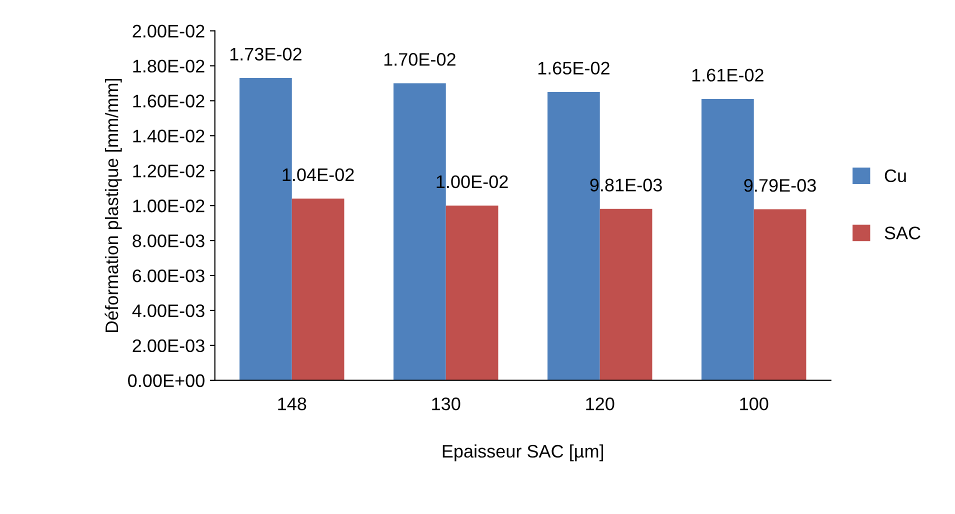 The height and width of the screenshot is (514, 955). I want to click on x-tick-label: 100, so click(754, 404).